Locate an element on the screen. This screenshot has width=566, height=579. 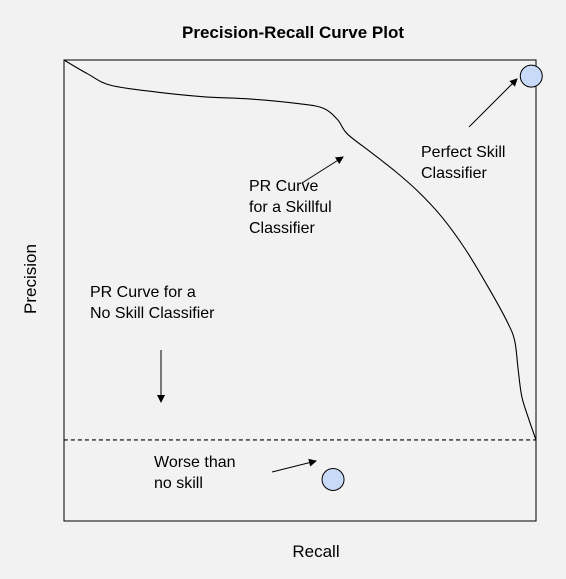
y-axis-label: Precision is located at coordinates (30, 279).